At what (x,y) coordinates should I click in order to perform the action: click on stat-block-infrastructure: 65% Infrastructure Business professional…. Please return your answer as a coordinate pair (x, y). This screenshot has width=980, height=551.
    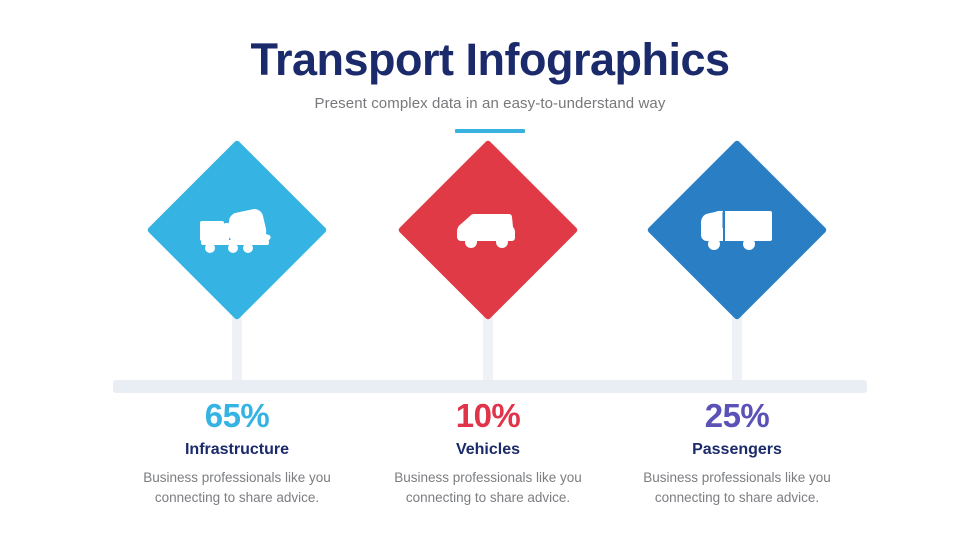
    Looking at the image, I should click on (237, 452).